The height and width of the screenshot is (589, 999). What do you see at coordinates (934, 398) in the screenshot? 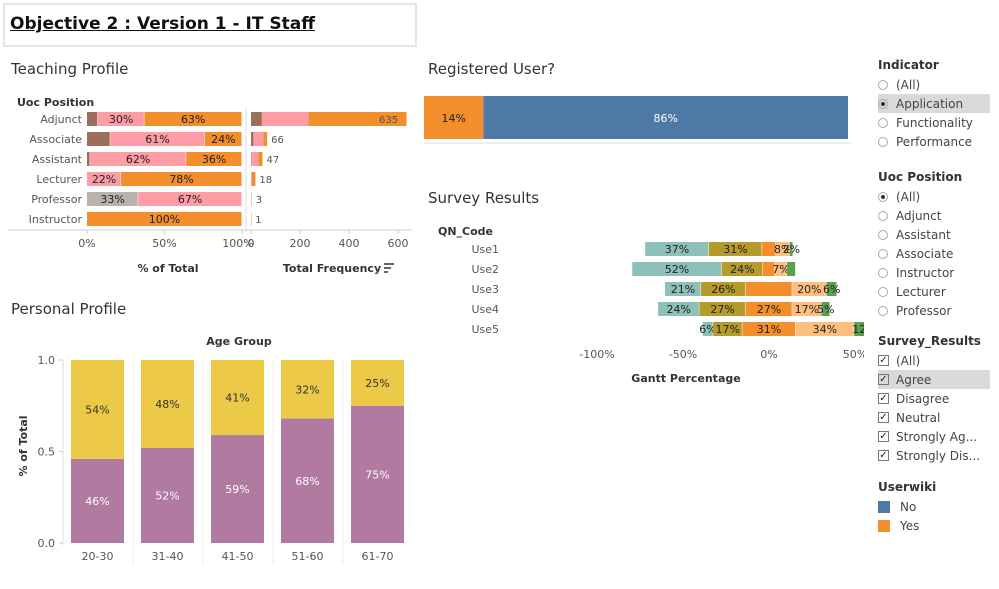
I see `survey-option: ✓ Disagree` at bounding box center [934, 398].